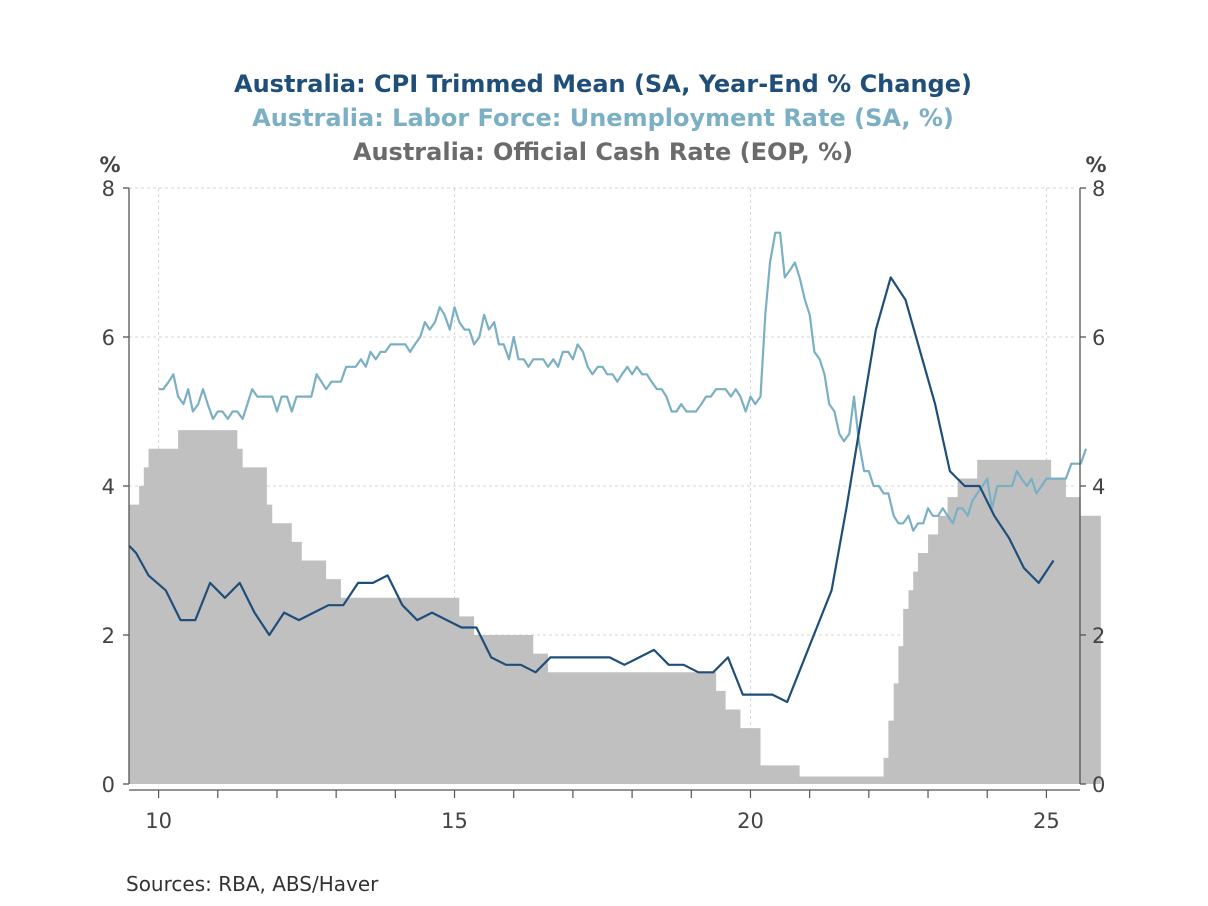 This screenshot has height=906, width=1208. What do you see at coordinates (750, 821) in the screenshot?
I see `x-tick-label: 20` at bounding box center [750, 821].